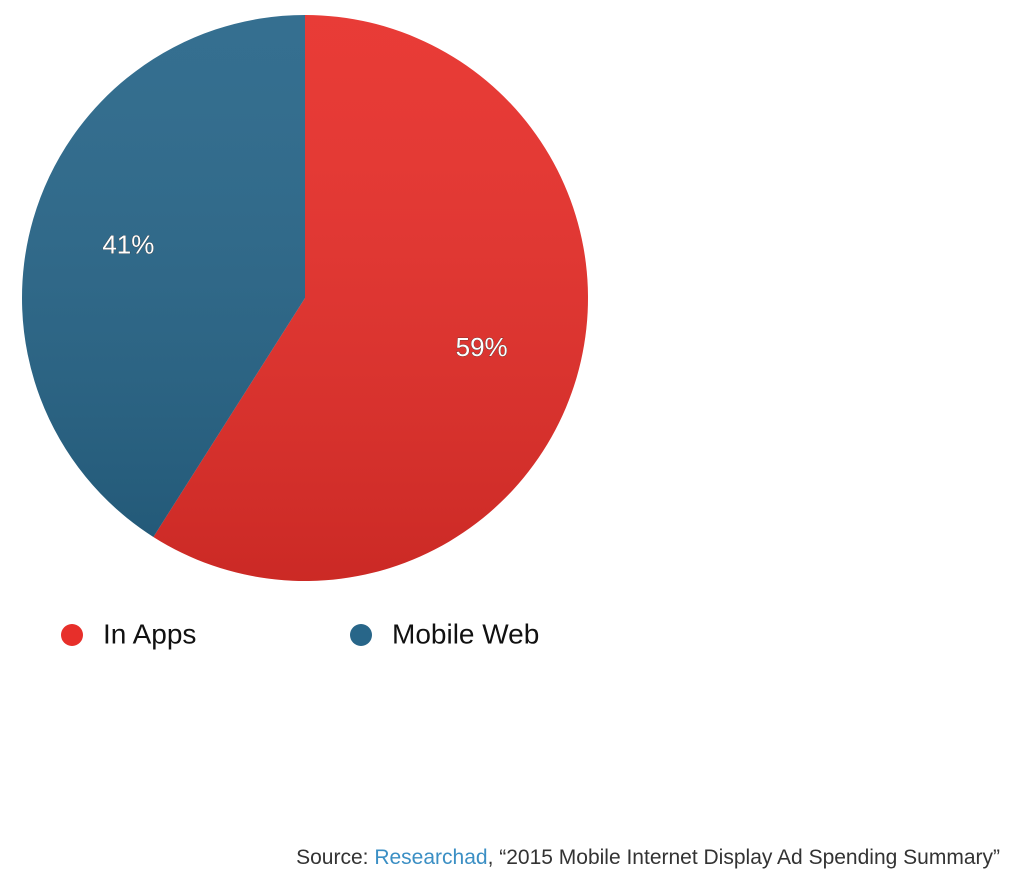 Image resolution: width=1024 pixels, height=888 pixels. Describe the element at coordinates (128, 245) in the screenshot. I see `value-label: 41%` at that location.